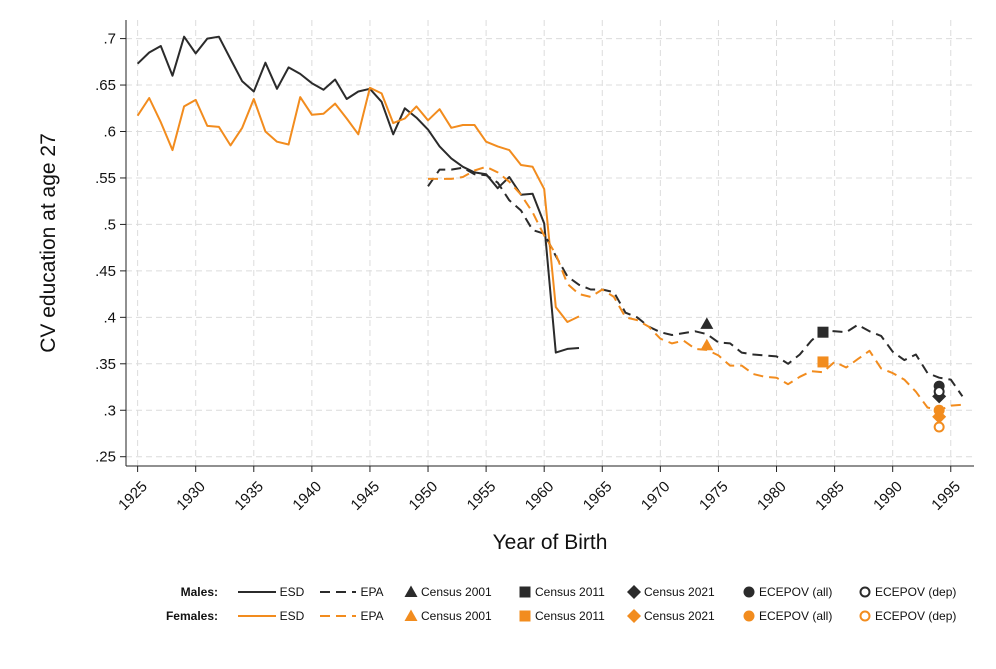 This screenshot has height=669, width=996. What do you see at coordinates (823, 375) in the screenshot?
I see `markers` at bounding box center [823, 375].